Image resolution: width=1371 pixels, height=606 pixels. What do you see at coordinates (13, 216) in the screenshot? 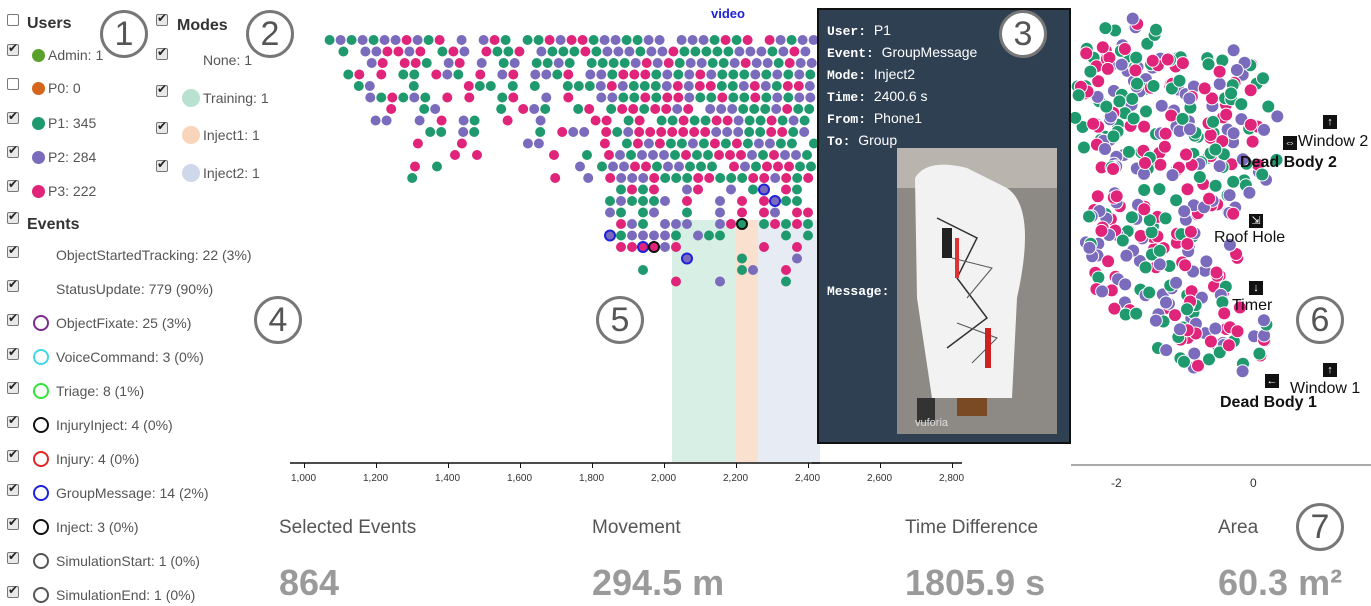
I see `events-checkbox` at bounding box center [13, 216].